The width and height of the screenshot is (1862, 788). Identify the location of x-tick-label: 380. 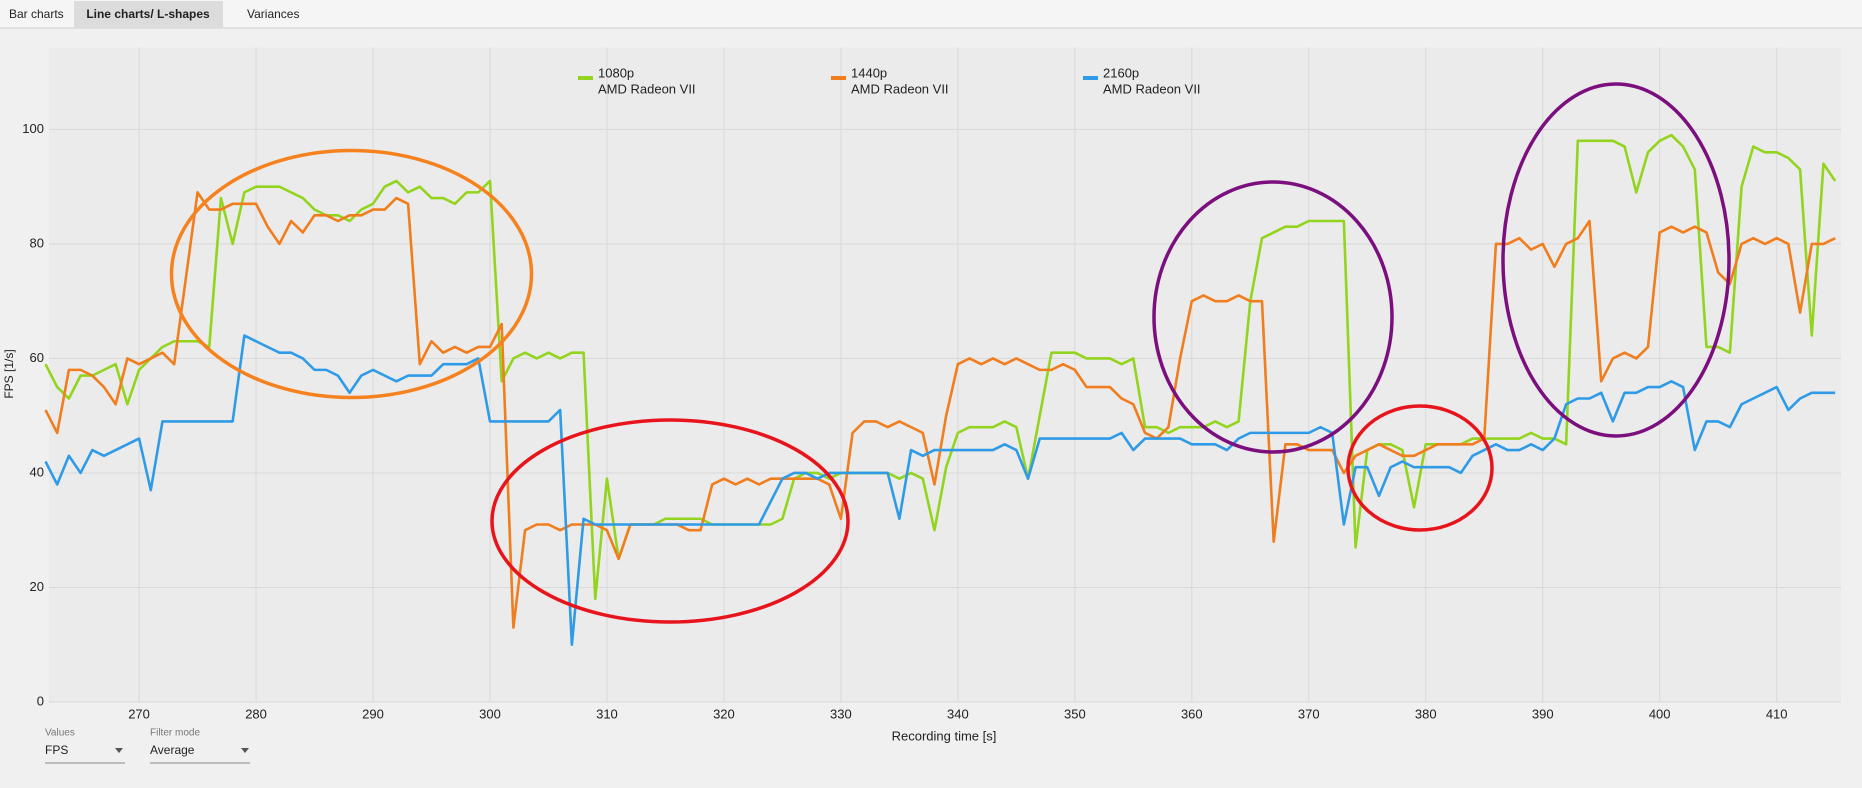
(1426, 713).